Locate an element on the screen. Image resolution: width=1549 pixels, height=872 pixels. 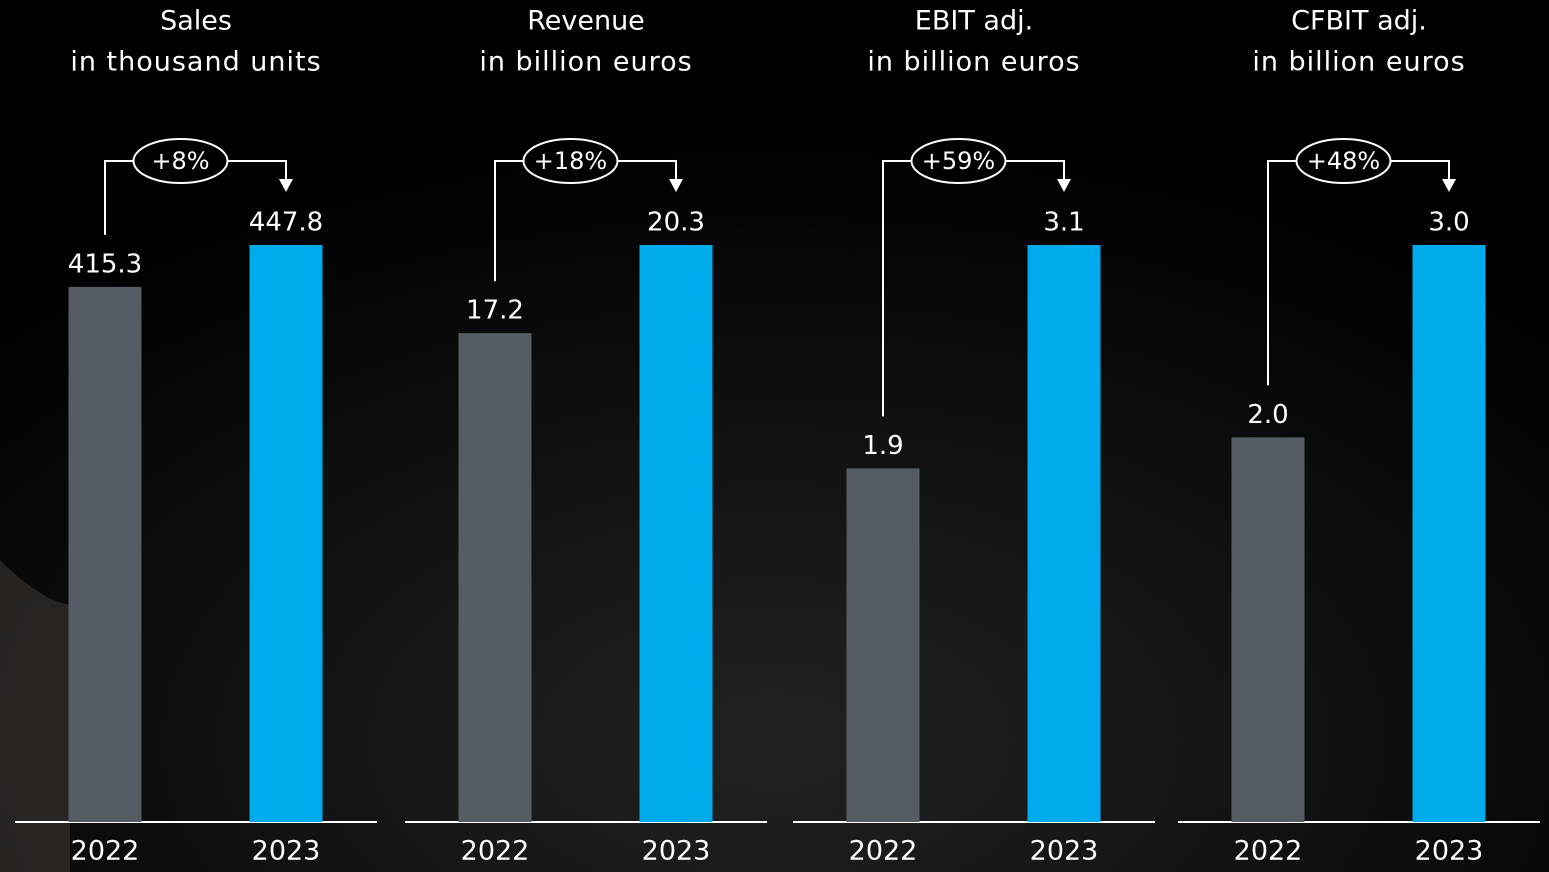
annotation: +8% is located at coordinates (180, 161).